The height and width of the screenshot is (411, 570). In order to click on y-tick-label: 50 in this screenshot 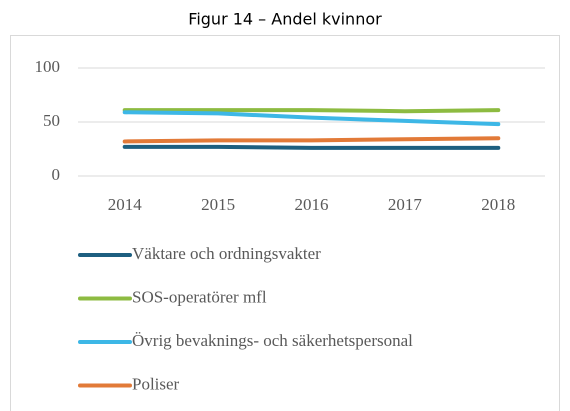, I will do `click(51, 120)`.